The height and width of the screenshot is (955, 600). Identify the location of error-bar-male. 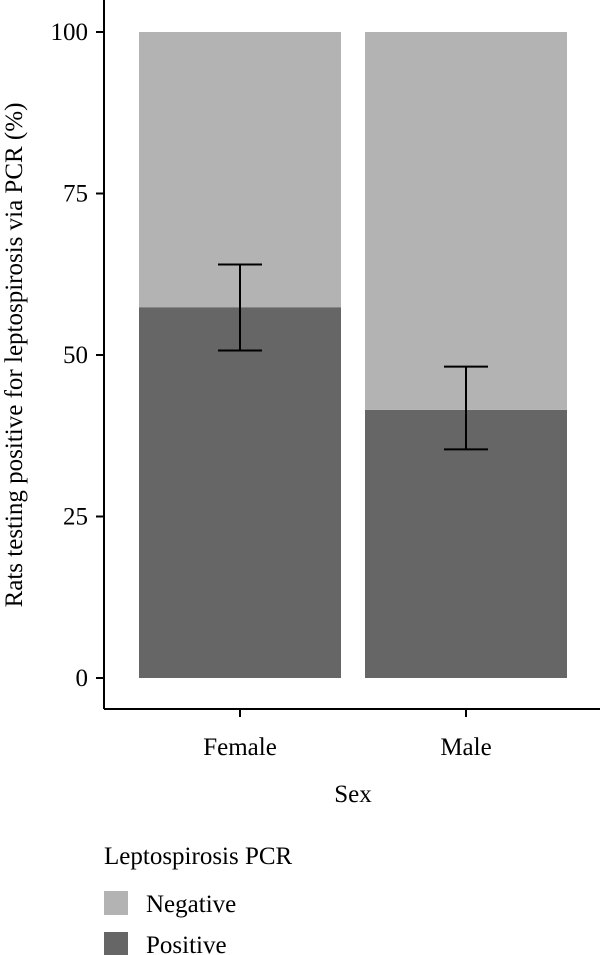
(466, 408).